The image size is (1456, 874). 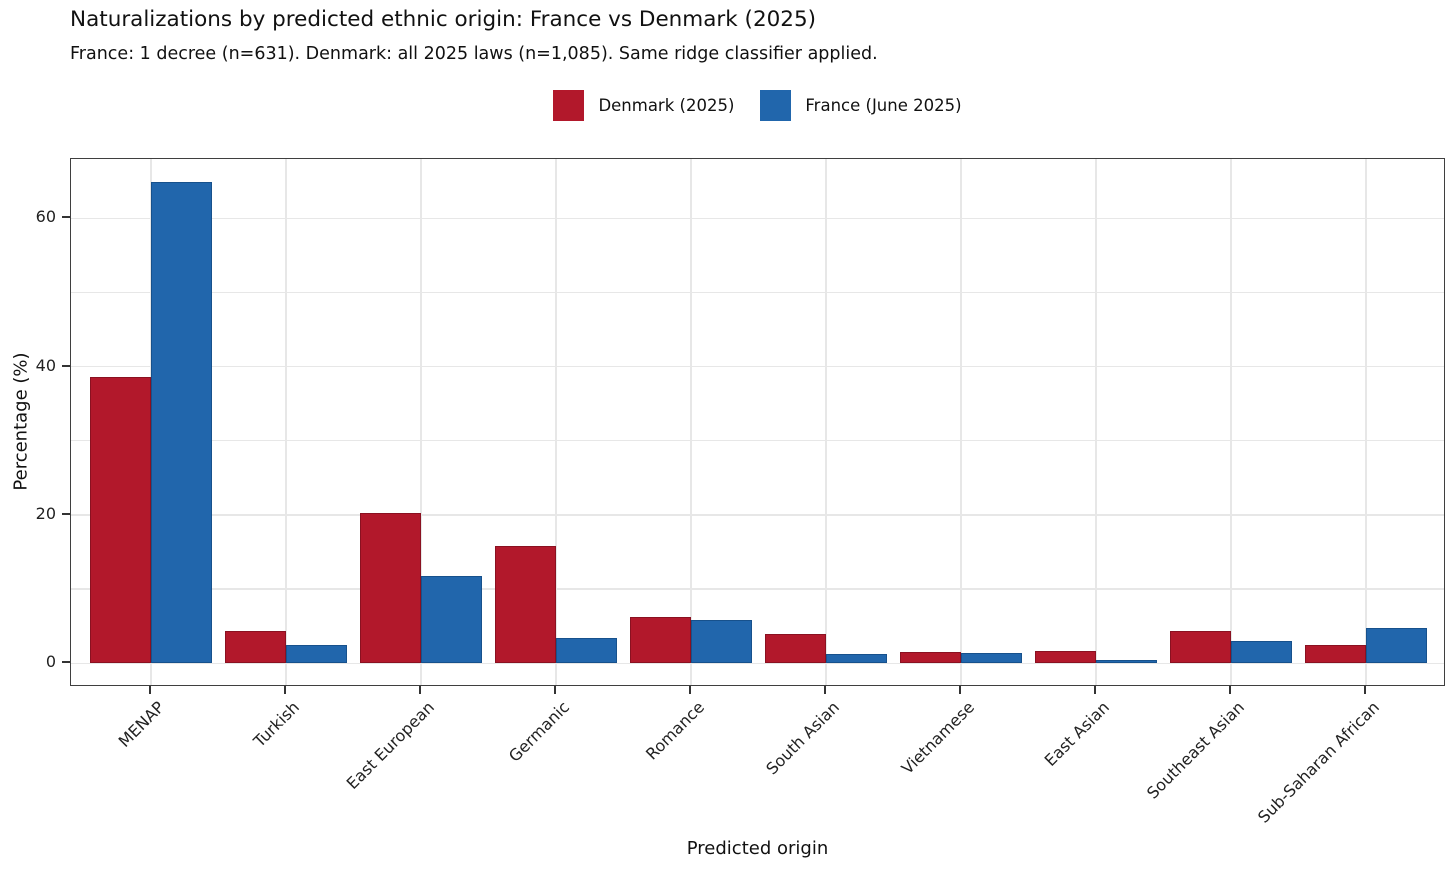 What do you see at coordinates (451, 619) in the screenshot?
I see `bar-france-june-2025-east-european` at bounding box center [451, 619].